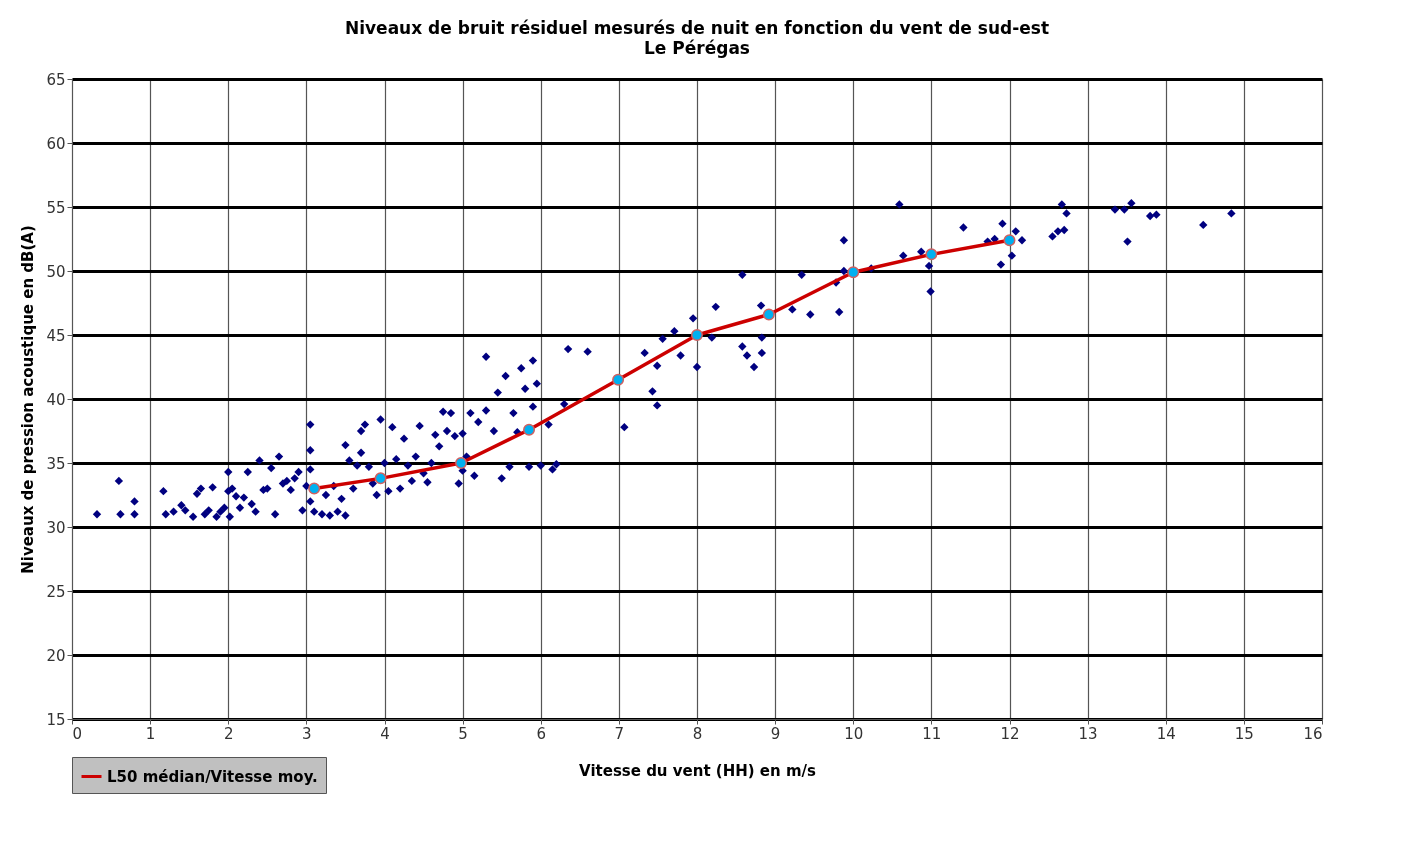 The image size is (1415, 848). I want to click on x-tick-label: 12, so click(1010, 733).